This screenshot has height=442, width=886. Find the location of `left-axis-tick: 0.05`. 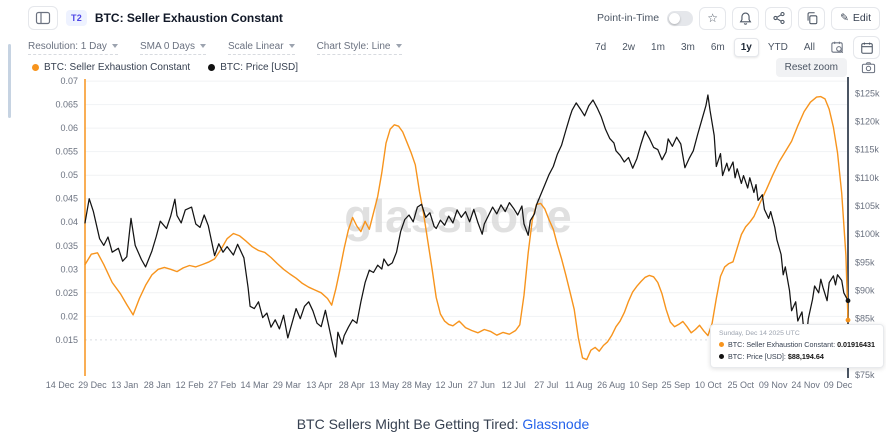

left-axis-tick: 0.05 is located at coordinates (69, 175).